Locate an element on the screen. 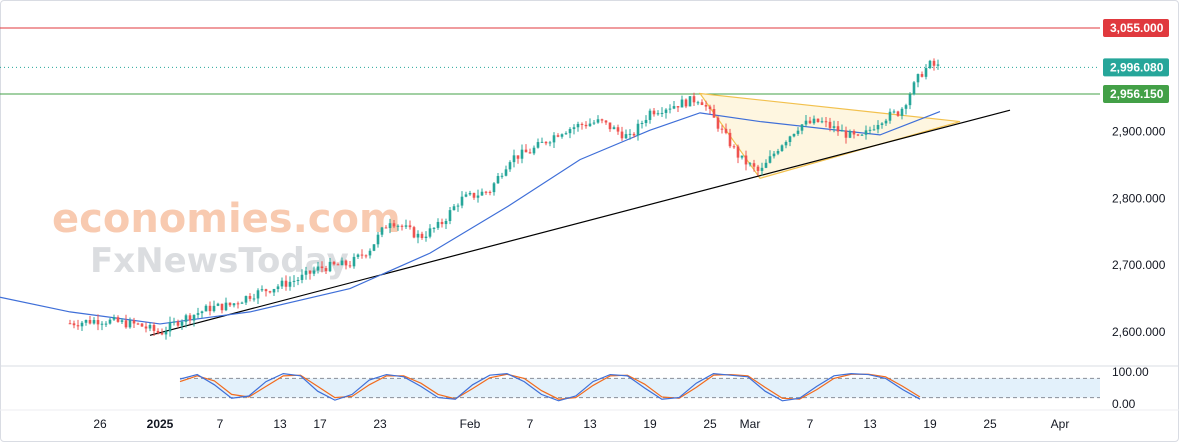 This screenshot has width=1179, height=442. time-axis: 26 2025 7 13 17 23 Feb 7 13 19 25 Mar 7 13 19 25 Apr is located at coordinates (581, 424).